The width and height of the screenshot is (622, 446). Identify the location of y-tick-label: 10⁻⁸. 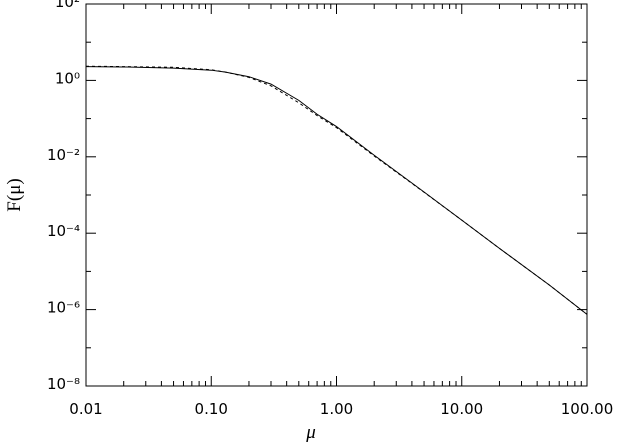
(63, 384).